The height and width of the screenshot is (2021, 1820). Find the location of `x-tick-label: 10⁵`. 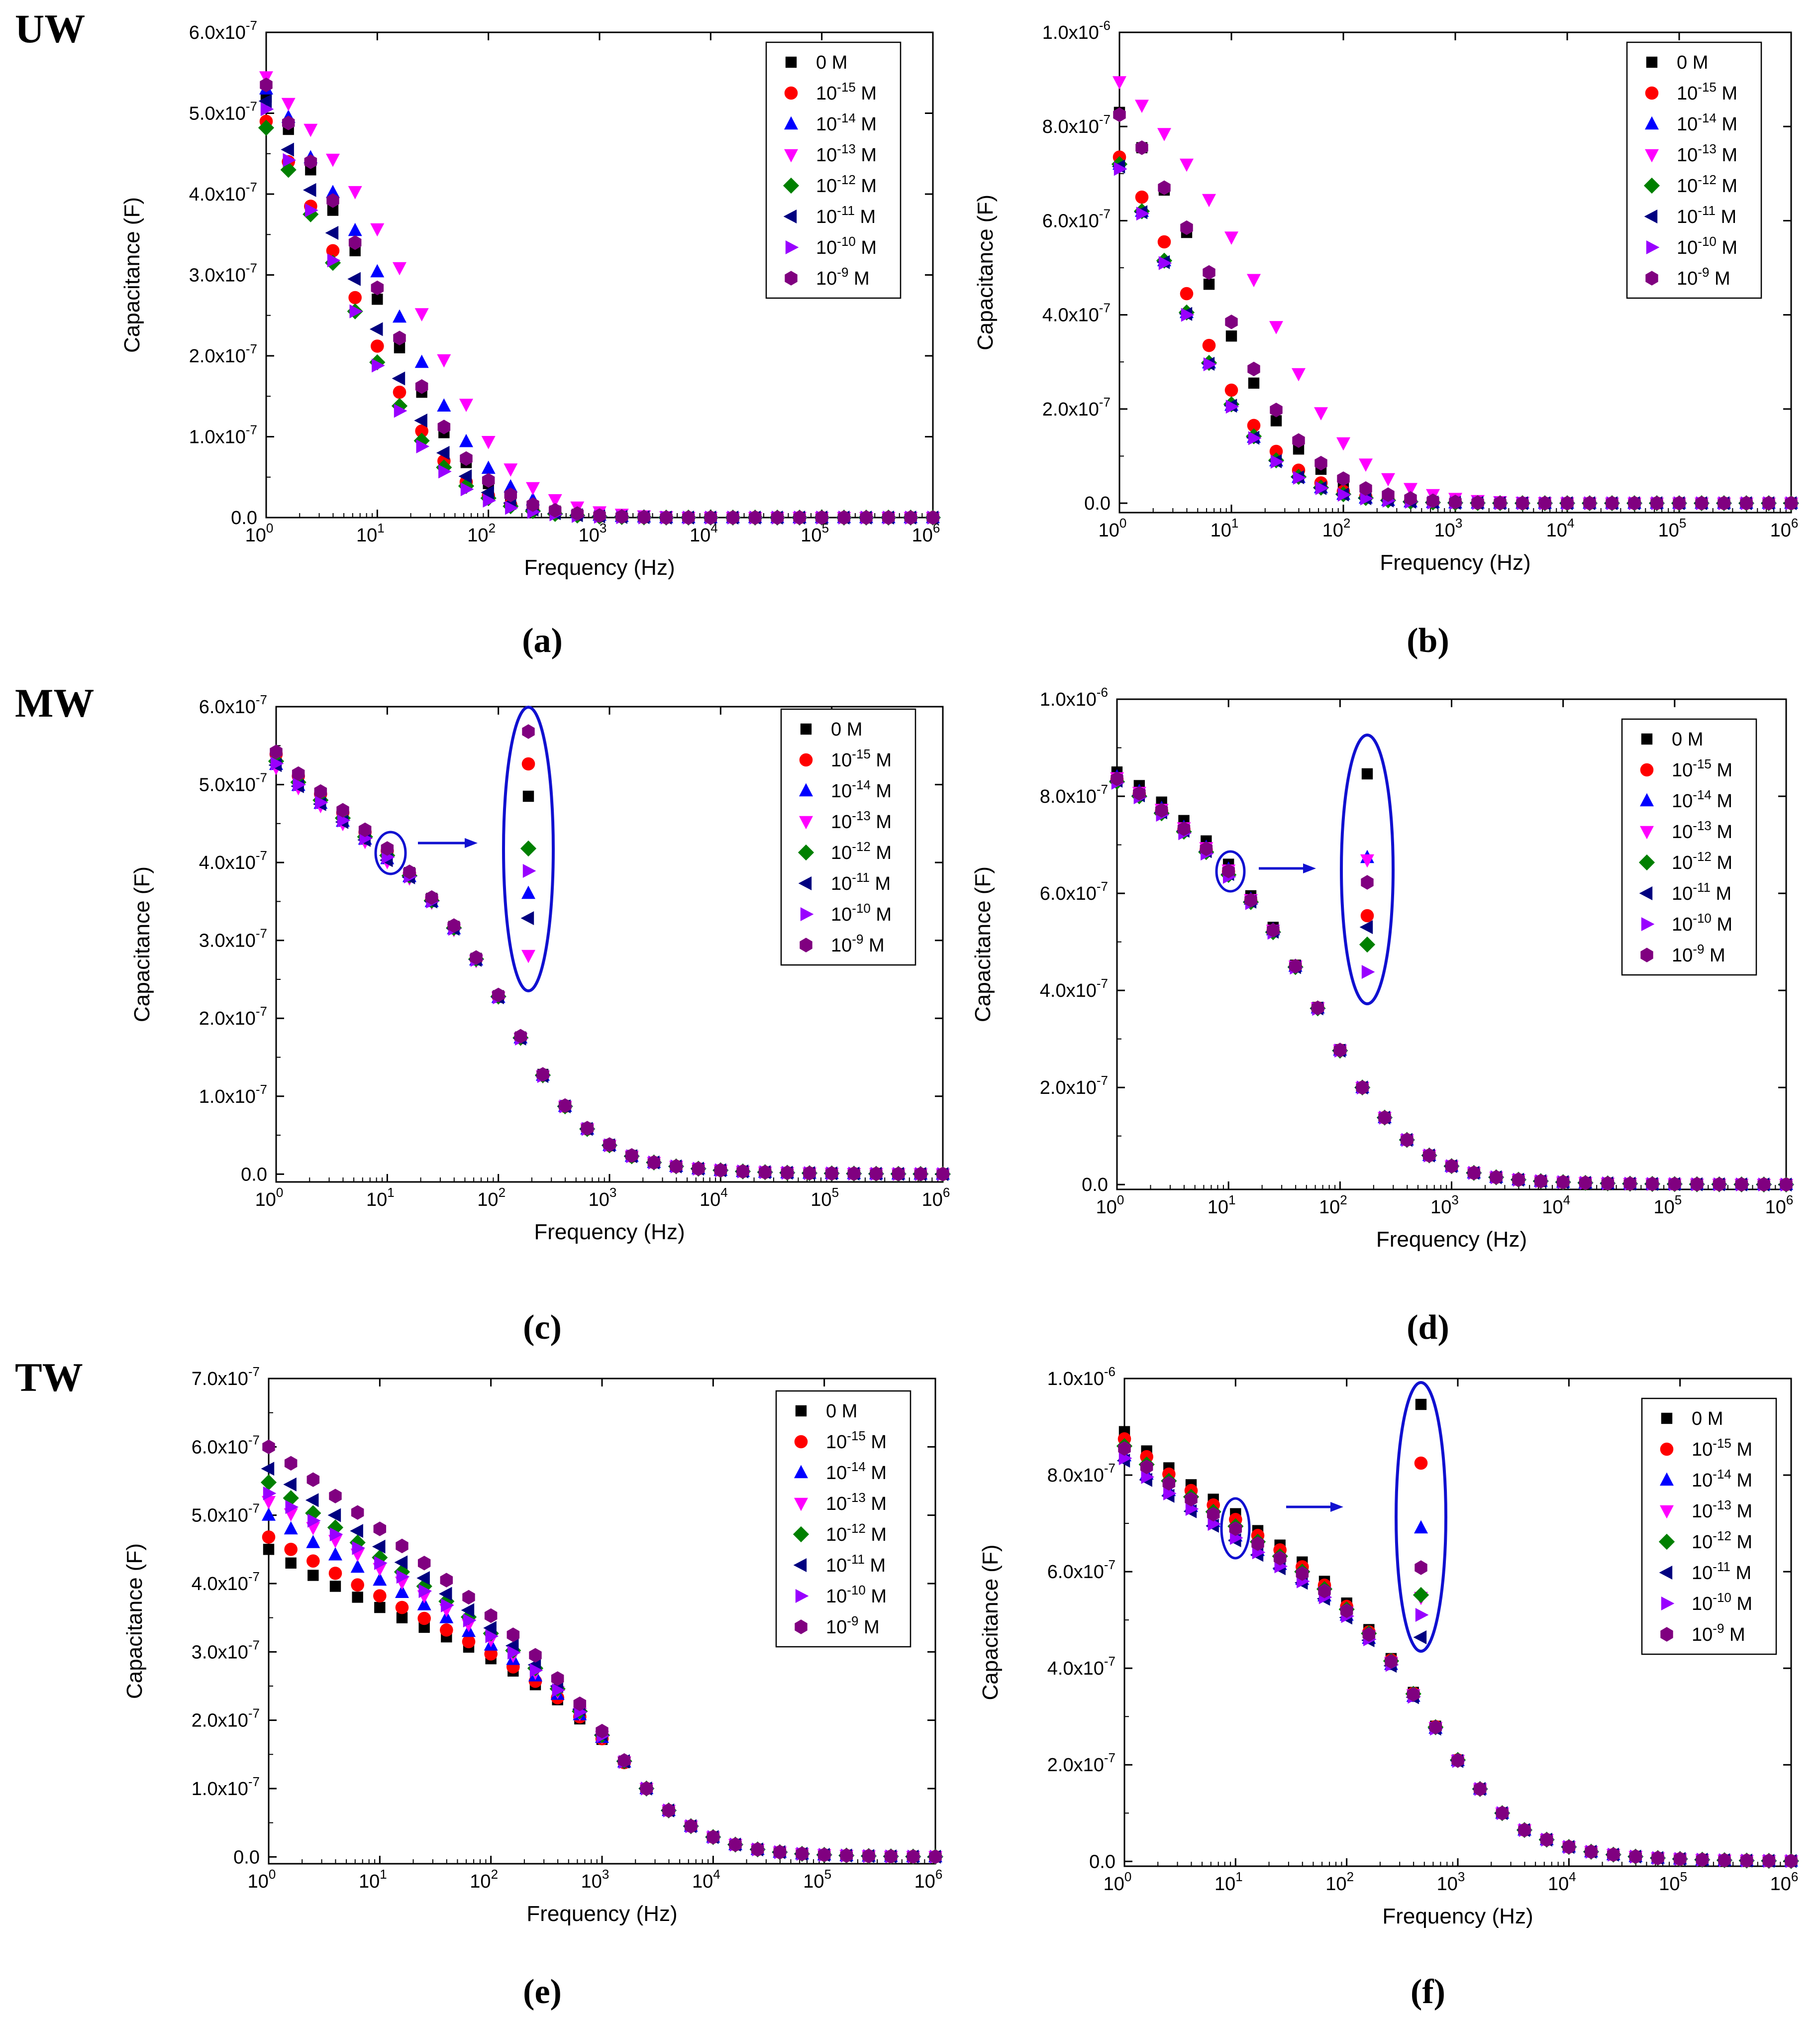

x-tick-label: 10⁵ is located at coordinates (815, 533).